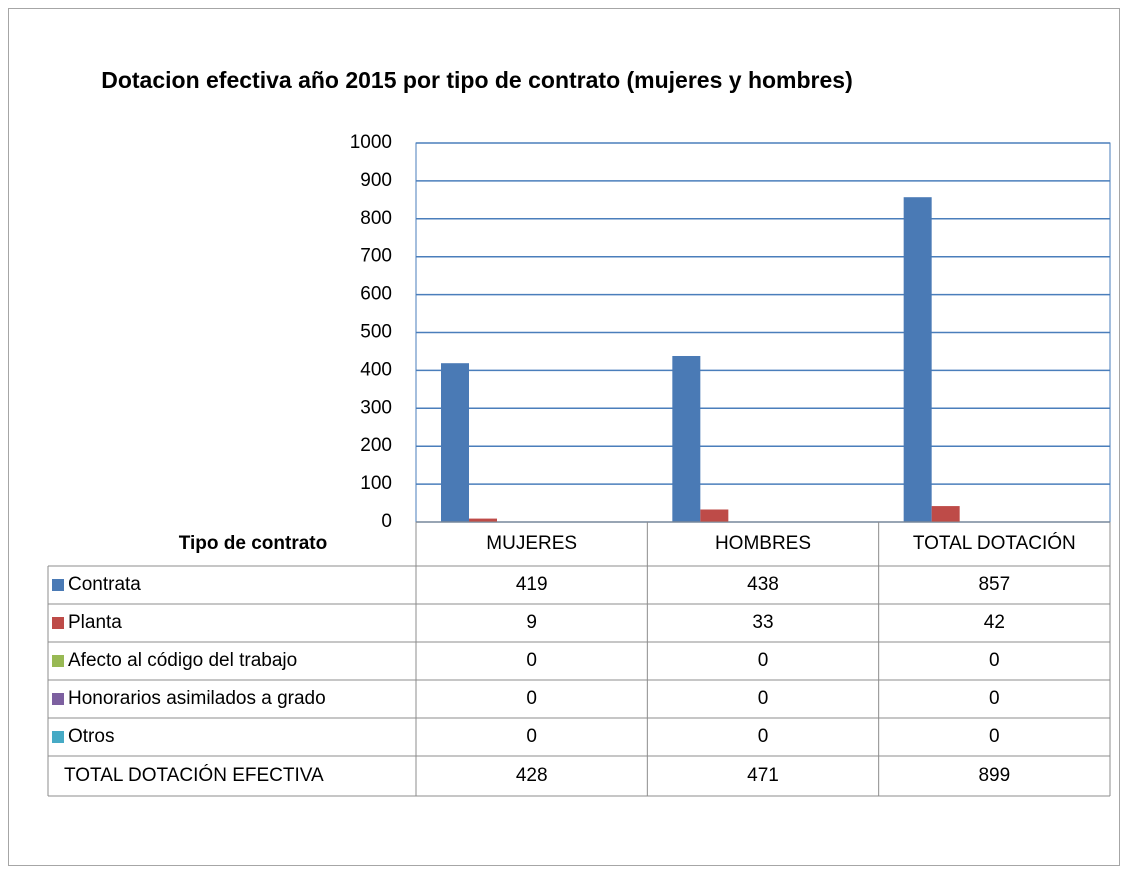  What do you see at coordinates (994, 543) in the screenshot?
I see `x-tick-label: TOTAL DOTACIÓN` at bounding box center [994, 543].